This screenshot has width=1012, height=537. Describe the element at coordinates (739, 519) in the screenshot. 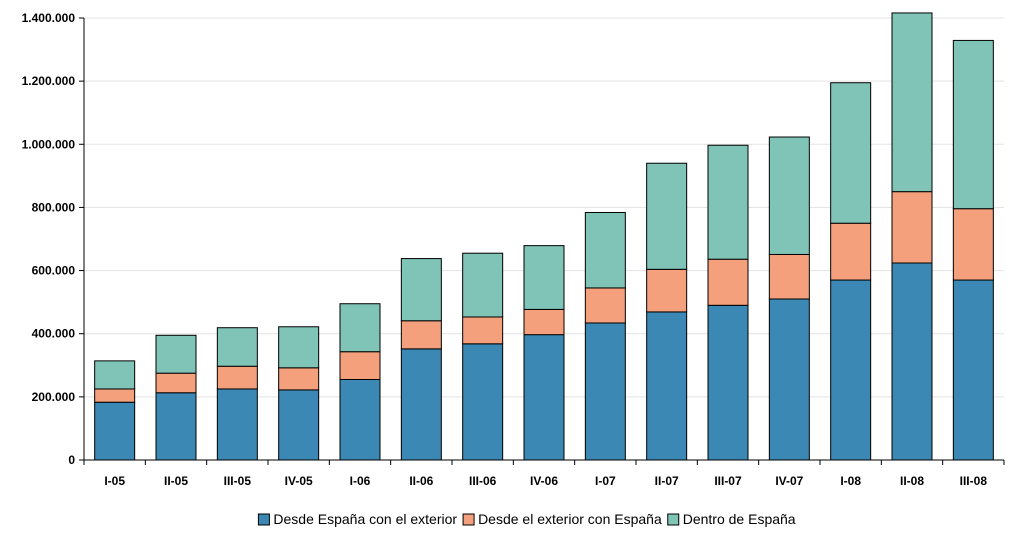

I see `legend-label: Dentro de España` at that location.